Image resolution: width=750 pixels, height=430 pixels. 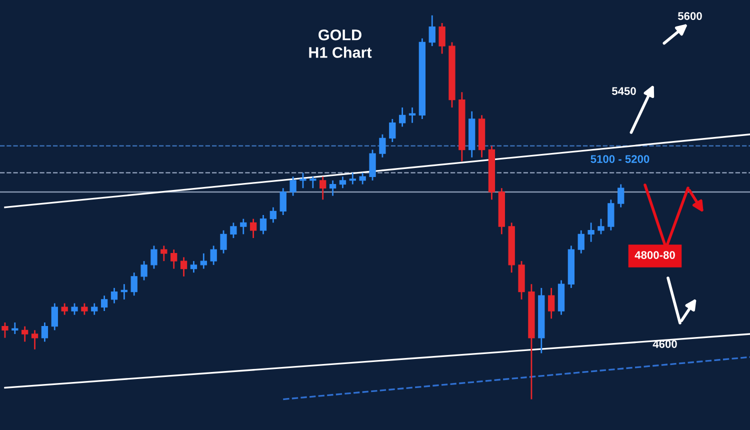 I want to click on annotation: 5100 - 5200, so click(x=620, y=159).